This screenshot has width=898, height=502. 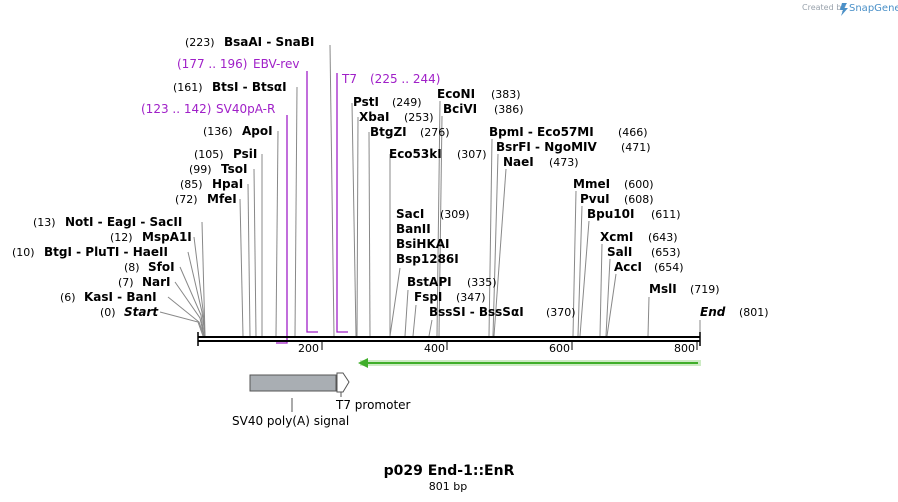 I want to click on enzyme-label: BciVI, so click(x=460, y=109).